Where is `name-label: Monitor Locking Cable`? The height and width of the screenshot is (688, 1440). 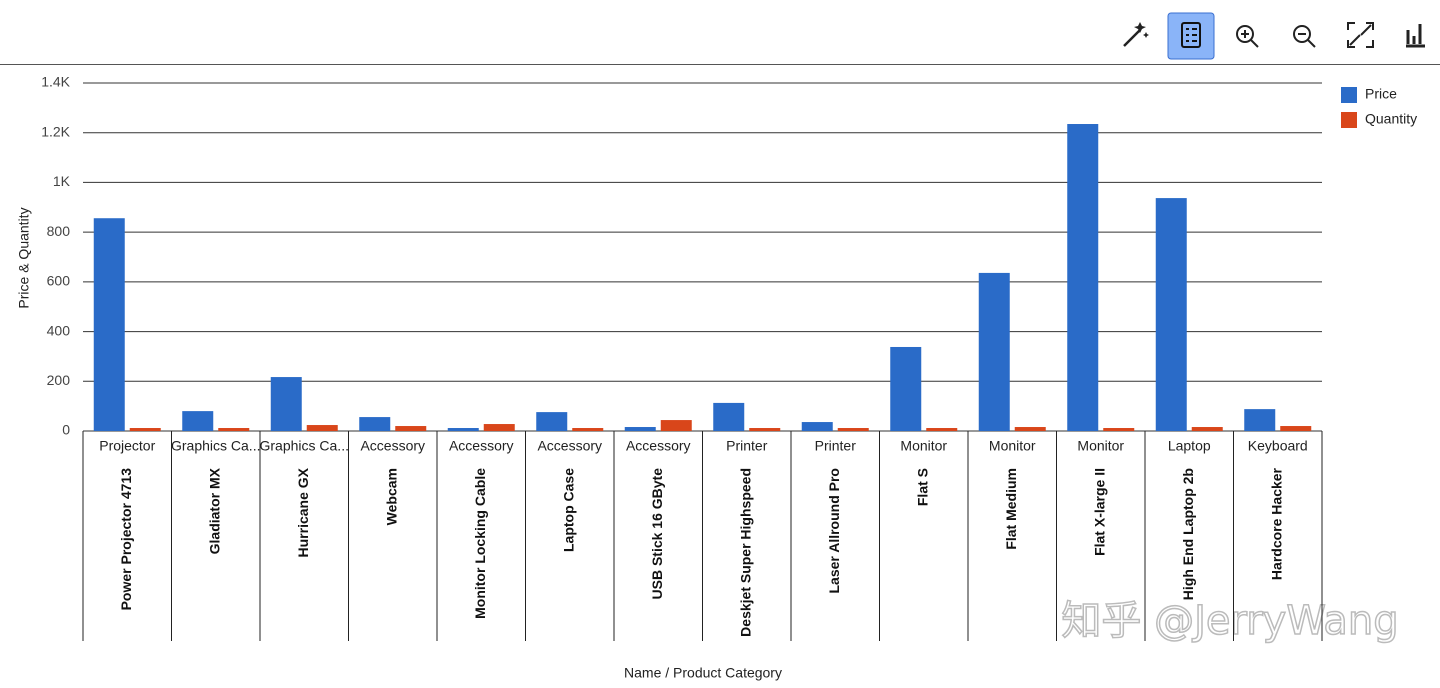
name-label: Monitor Locking Cable is located at coordinates (480, 543).